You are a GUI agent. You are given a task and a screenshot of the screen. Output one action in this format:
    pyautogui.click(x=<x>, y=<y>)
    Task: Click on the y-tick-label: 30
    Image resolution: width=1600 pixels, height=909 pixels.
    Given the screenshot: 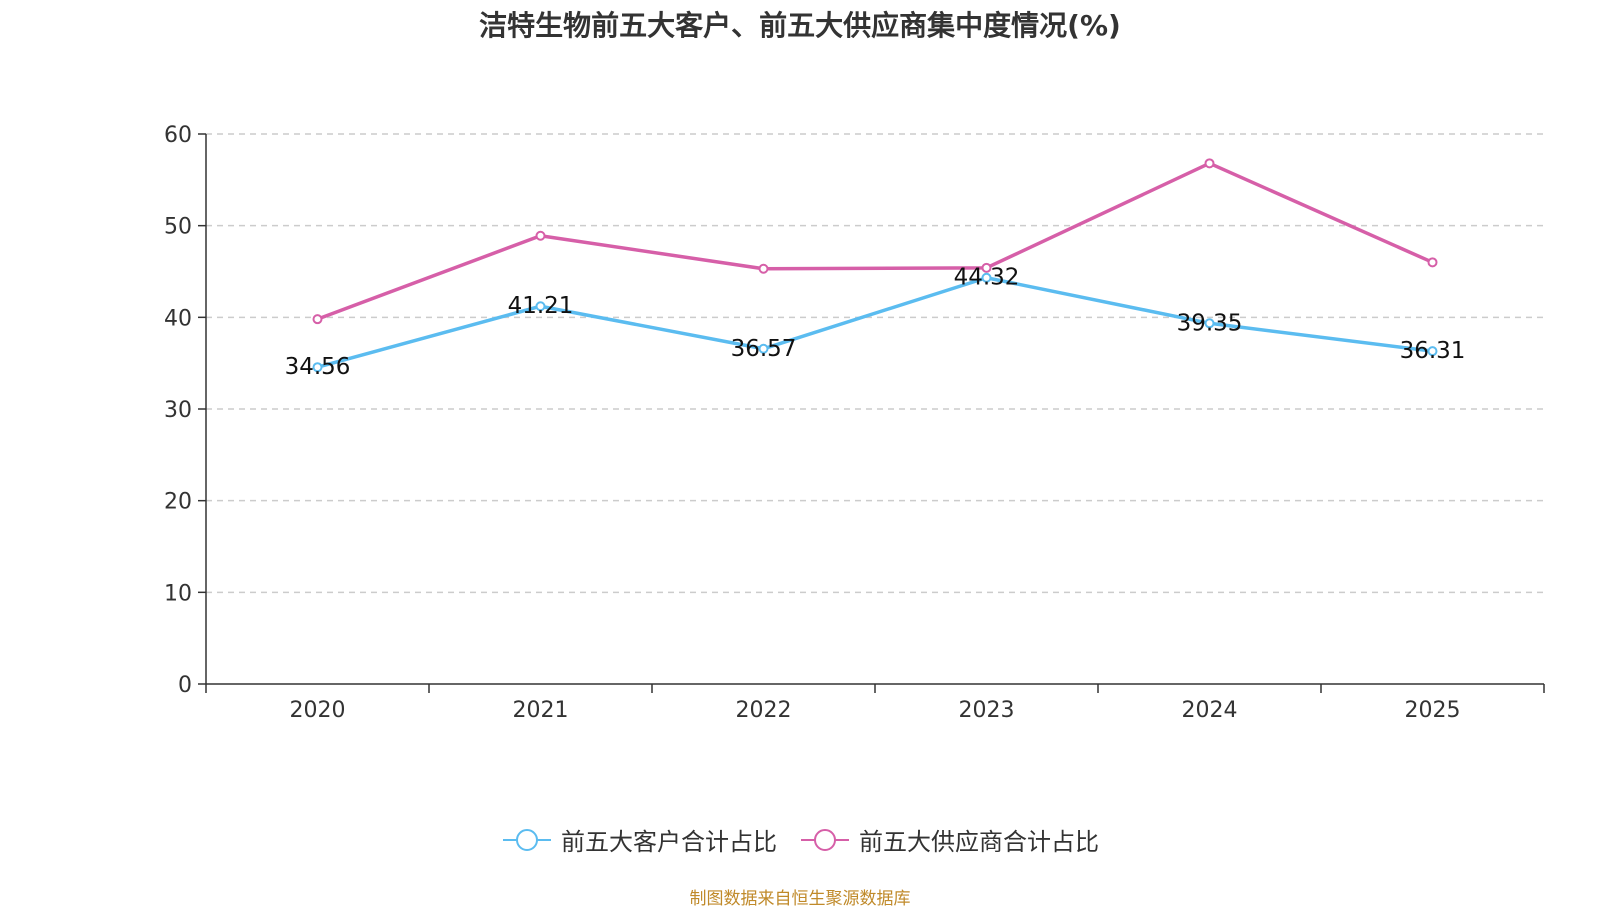 What is the action you would take?
    pyautogui.click(x=178, y=410)
    